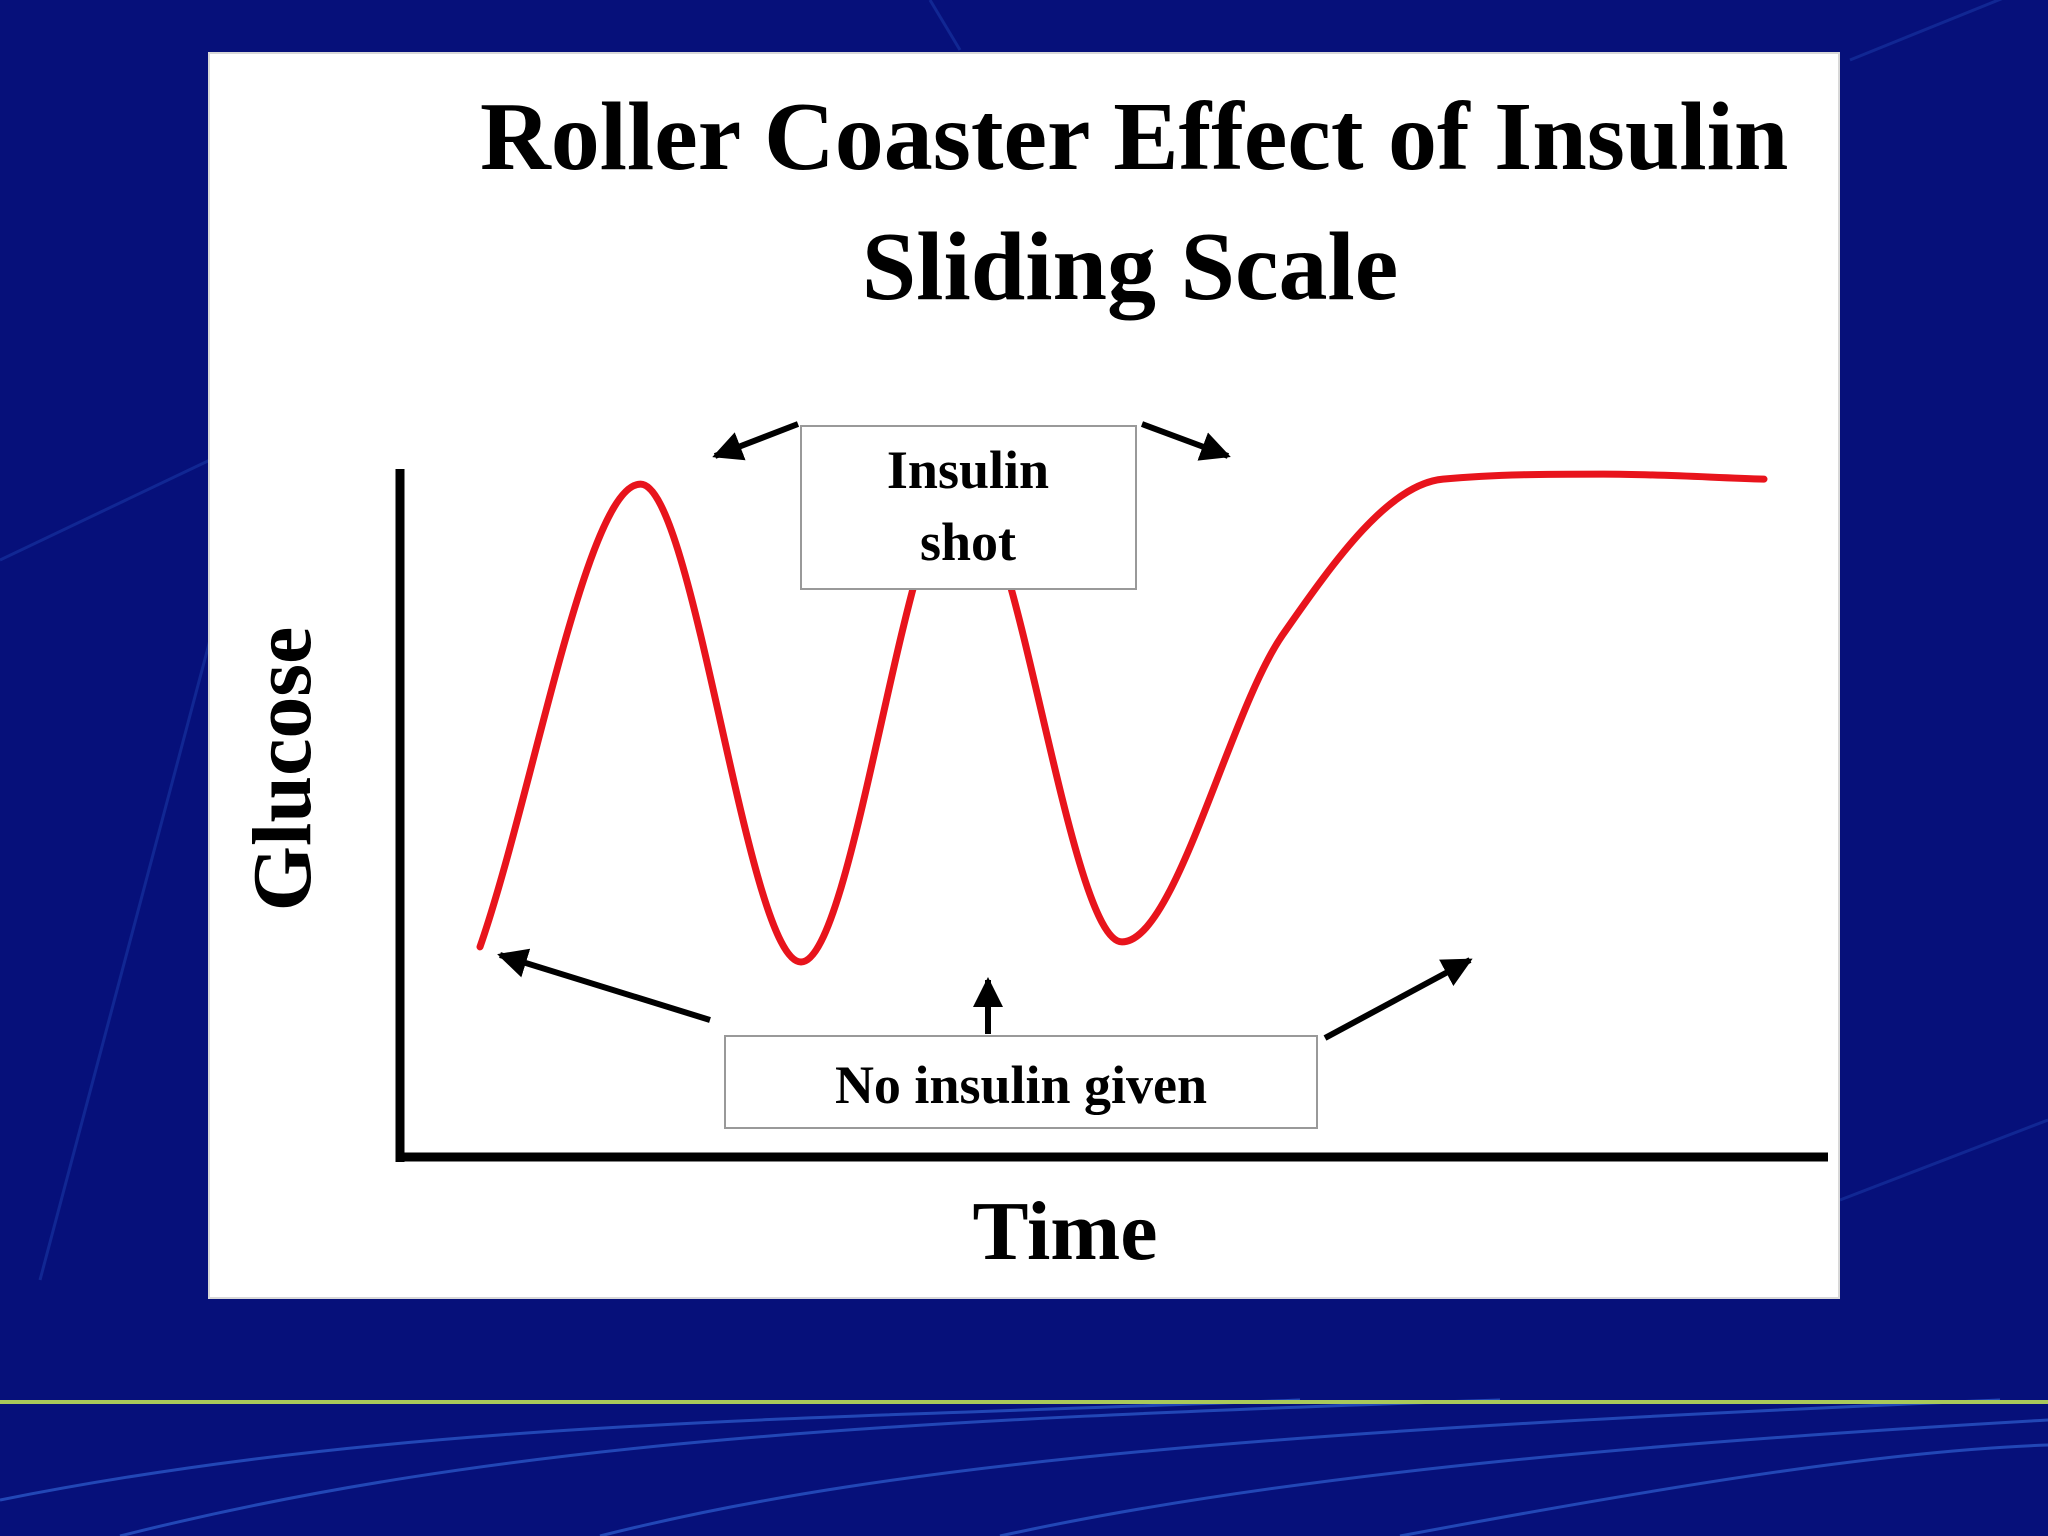 This screenshot has width=2048, height=1536. What do you see at coordinates (1021, 1085) in the screenshot?
I see `no-insulin-label: No insulin given` at bounding box center [1021, 1085].